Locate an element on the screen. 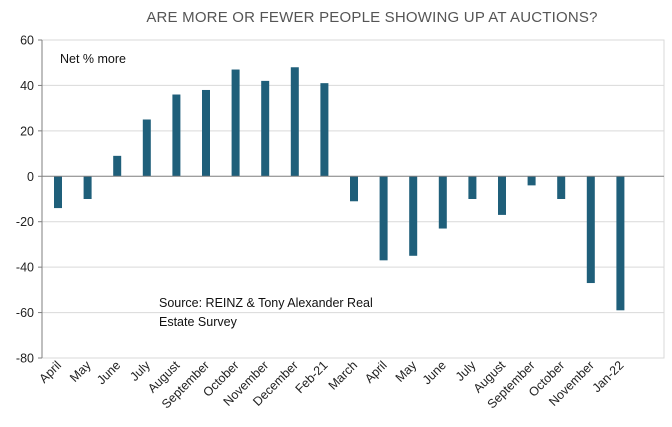 This screenshot has height=427, width=672. x-tick-label: Jan-22 is located at coordinates (608, 376).